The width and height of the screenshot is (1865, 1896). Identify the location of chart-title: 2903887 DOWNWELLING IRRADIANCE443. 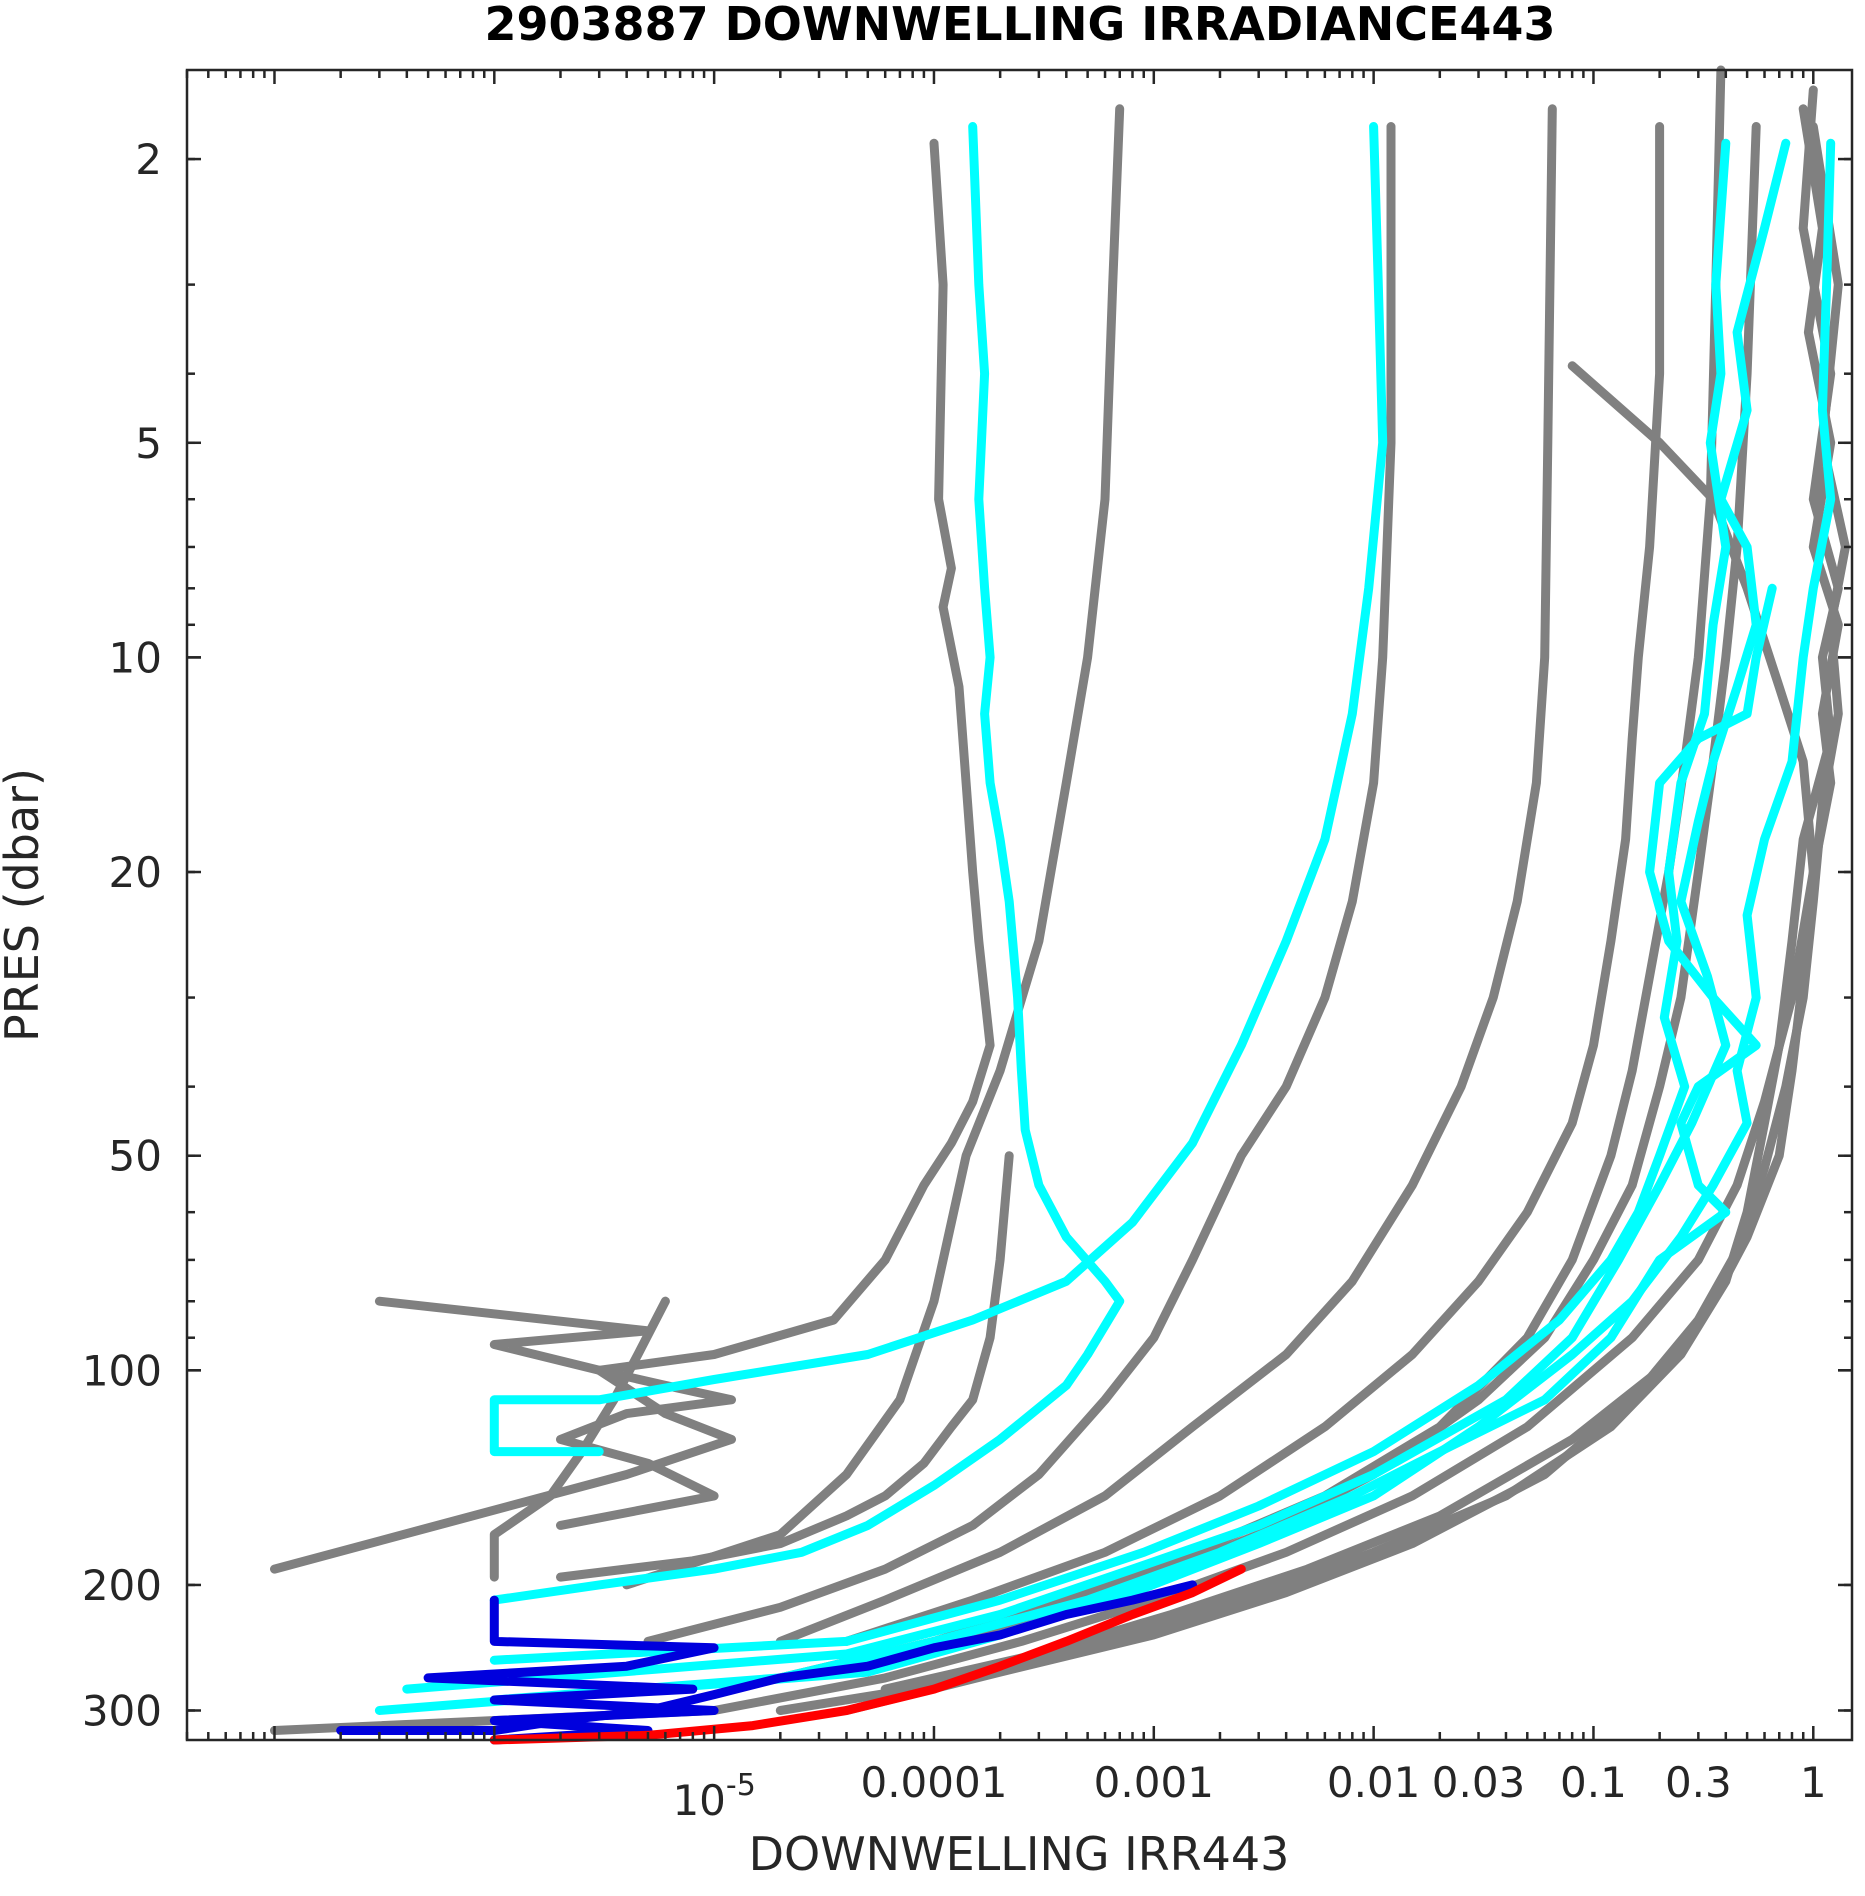
(1020, 25).